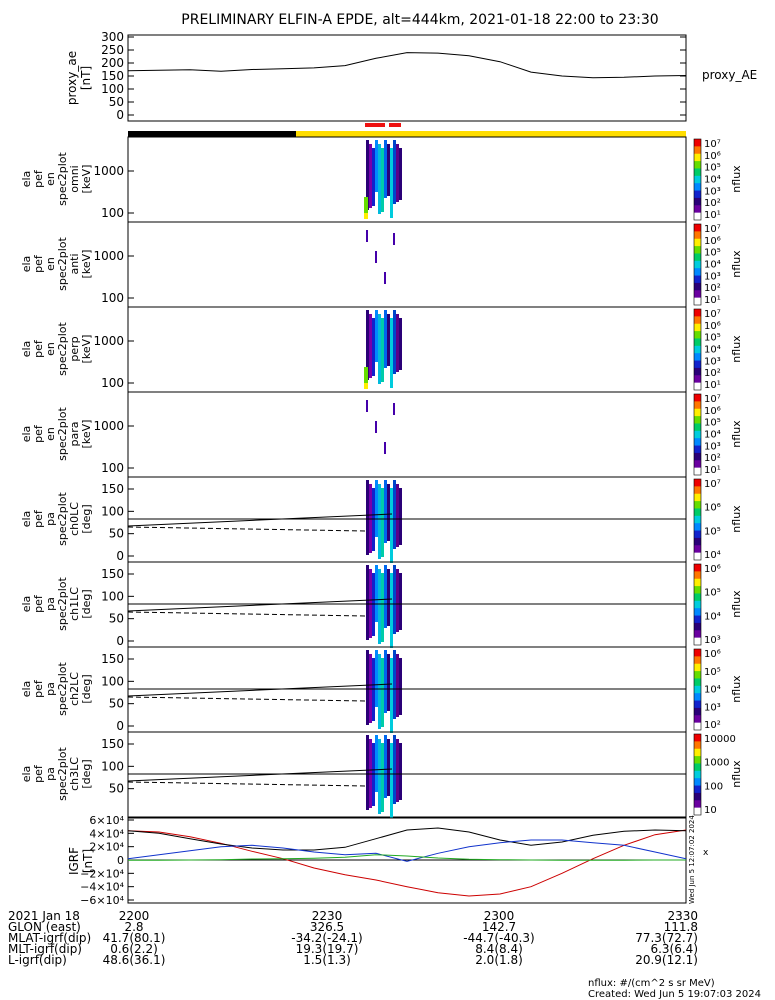  Describe the element at coordinates (498, 938) in the screenshot. I see `footer-cell: -44.7(-40.3)` at that location.